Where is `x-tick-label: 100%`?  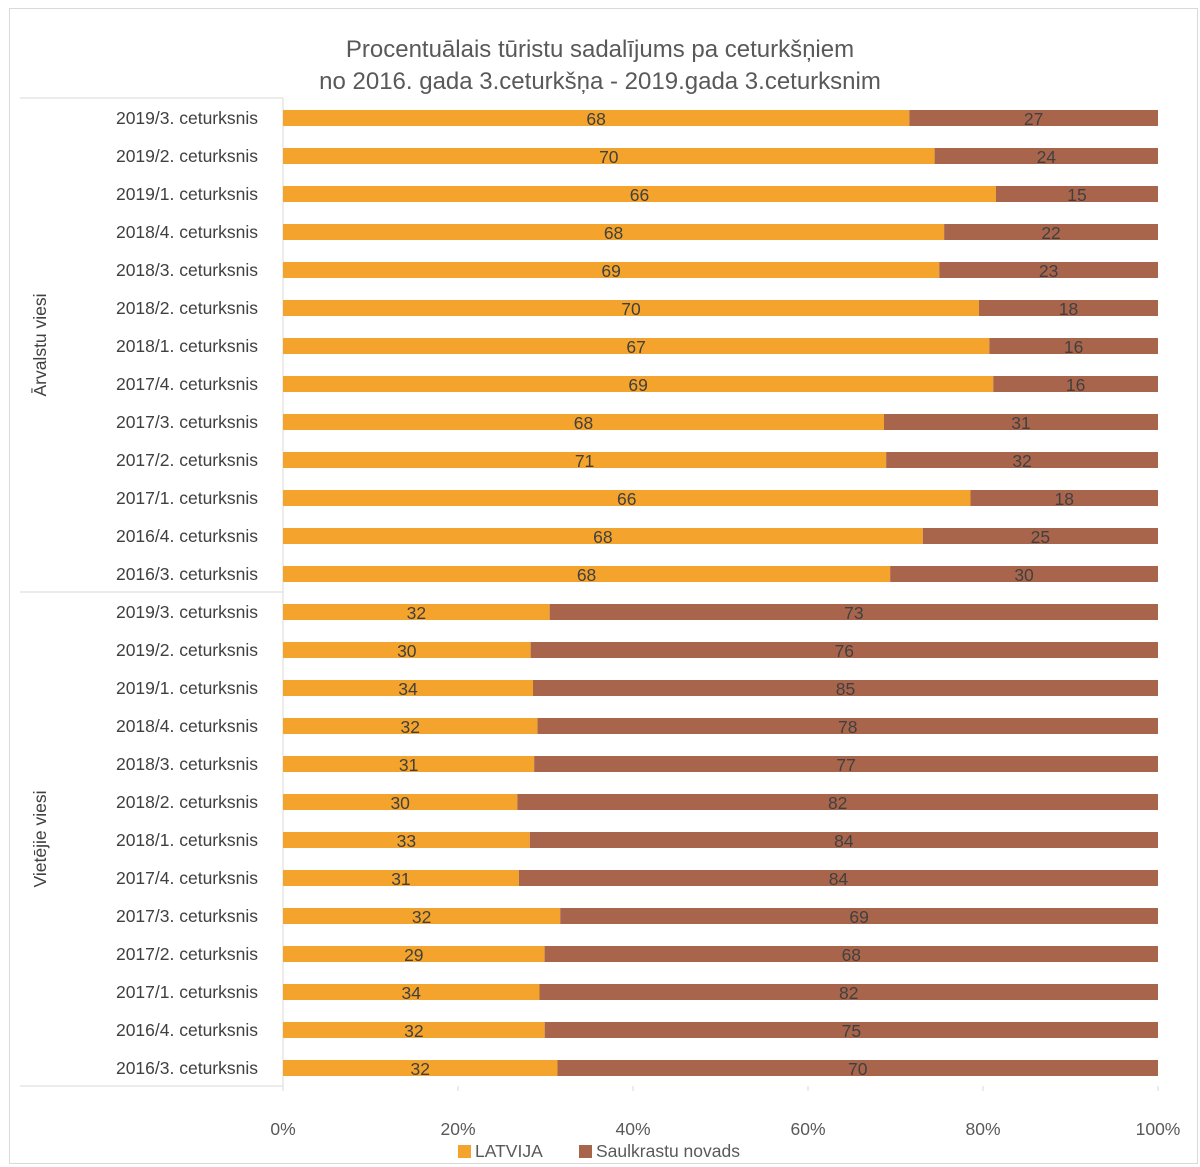 x-tick-label: 100% is located at coordinates (1158, 1129).